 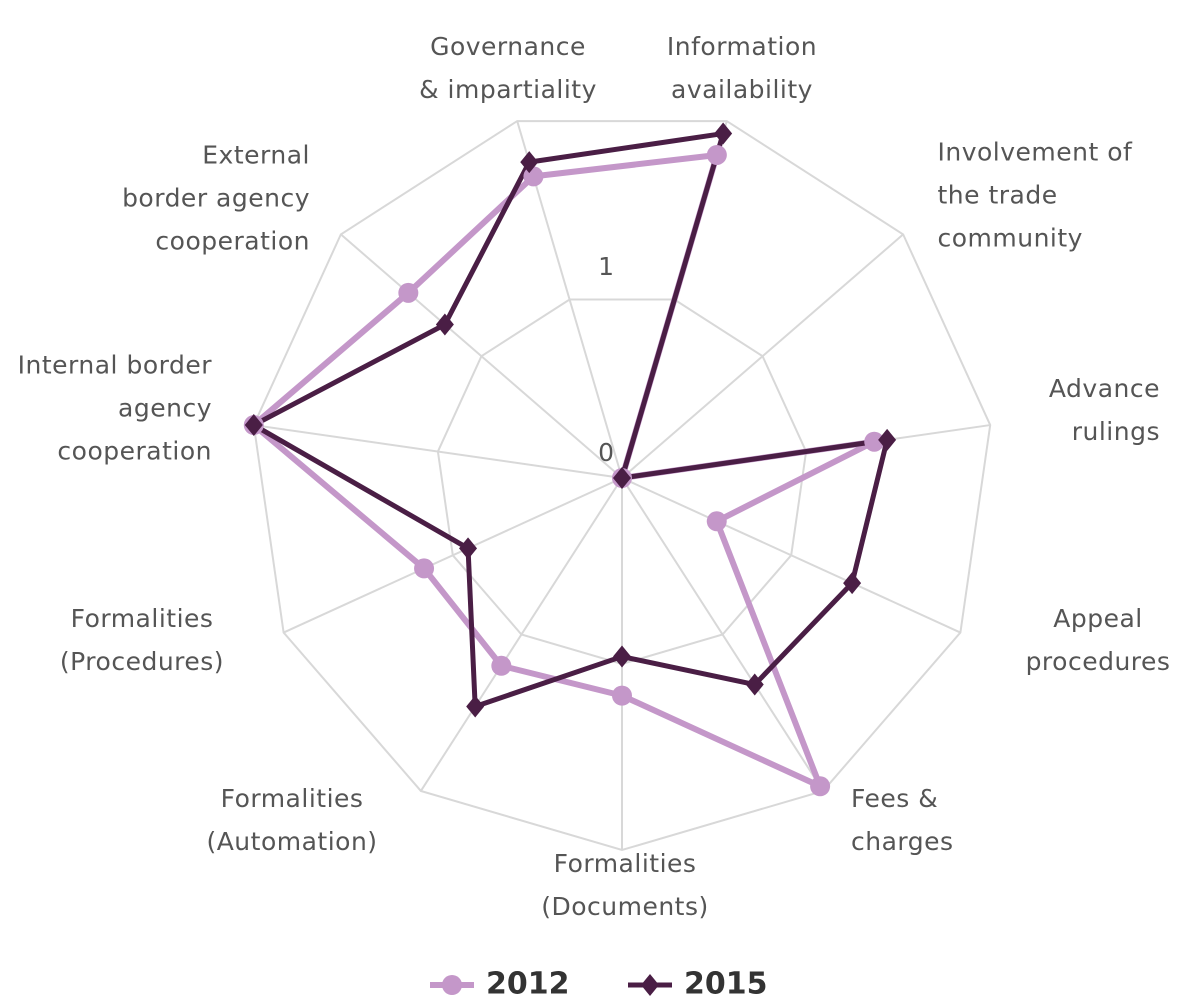 What do you see at coordinates (508, 68) in the screenshot?
I see `category-label: Governance & impartiality` at bounding box center [508, 68].